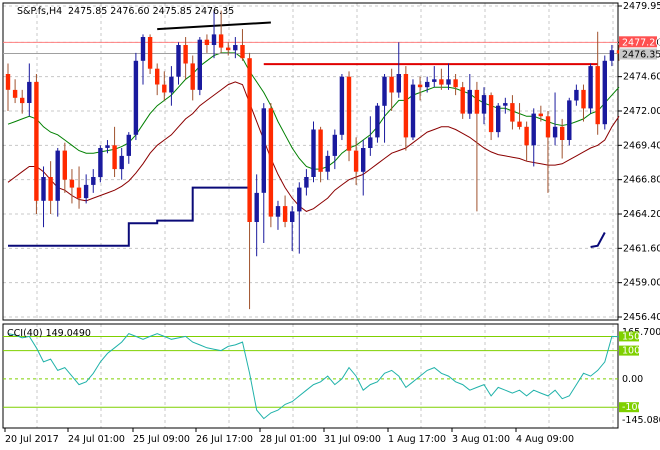 This screenshot has width=660, height=450. What do you see at coordinates (641, 145) in the screenshot?
I see `price-tick-label: 2469.40` at bounding box center [641, 145].